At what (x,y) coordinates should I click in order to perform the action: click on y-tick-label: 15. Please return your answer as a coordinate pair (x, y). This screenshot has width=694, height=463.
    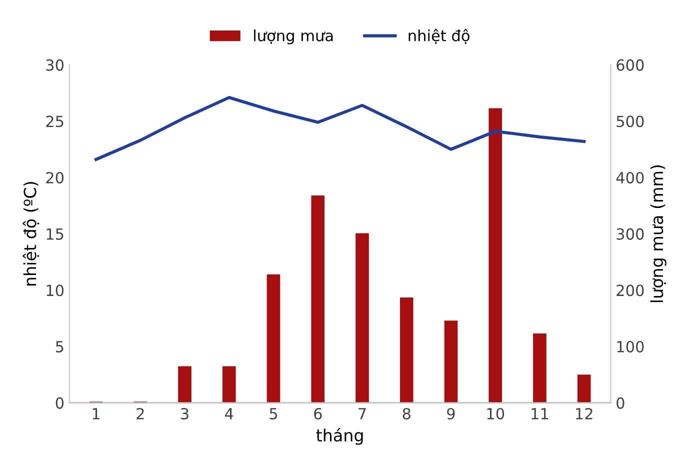
    Looking at the image, I should click on (55, 234).